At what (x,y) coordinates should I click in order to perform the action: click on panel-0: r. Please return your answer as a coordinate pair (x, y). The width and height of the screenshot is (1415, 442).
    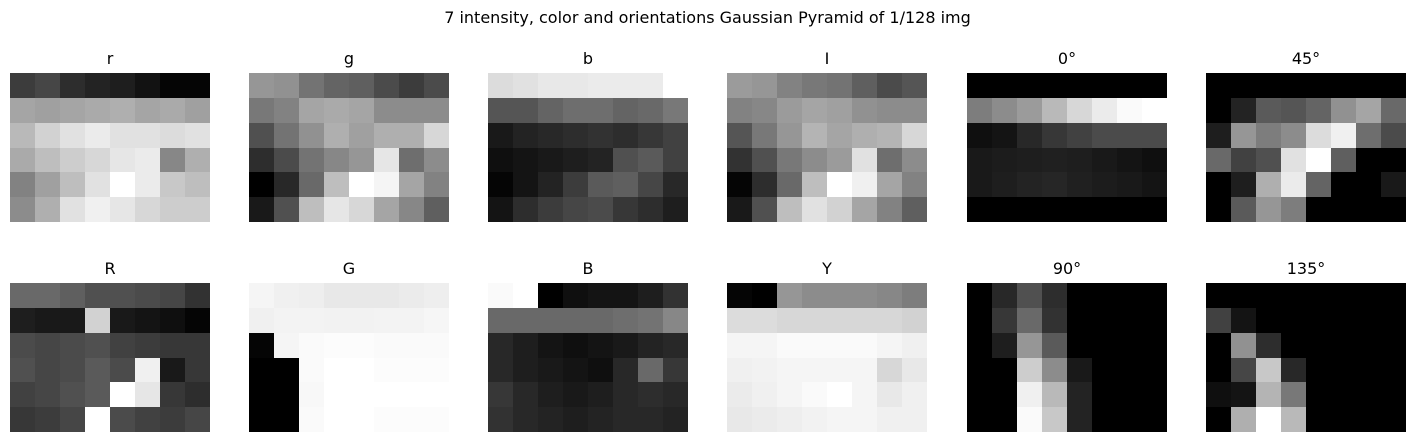
    Looking at the image, I should click on (110, 135).